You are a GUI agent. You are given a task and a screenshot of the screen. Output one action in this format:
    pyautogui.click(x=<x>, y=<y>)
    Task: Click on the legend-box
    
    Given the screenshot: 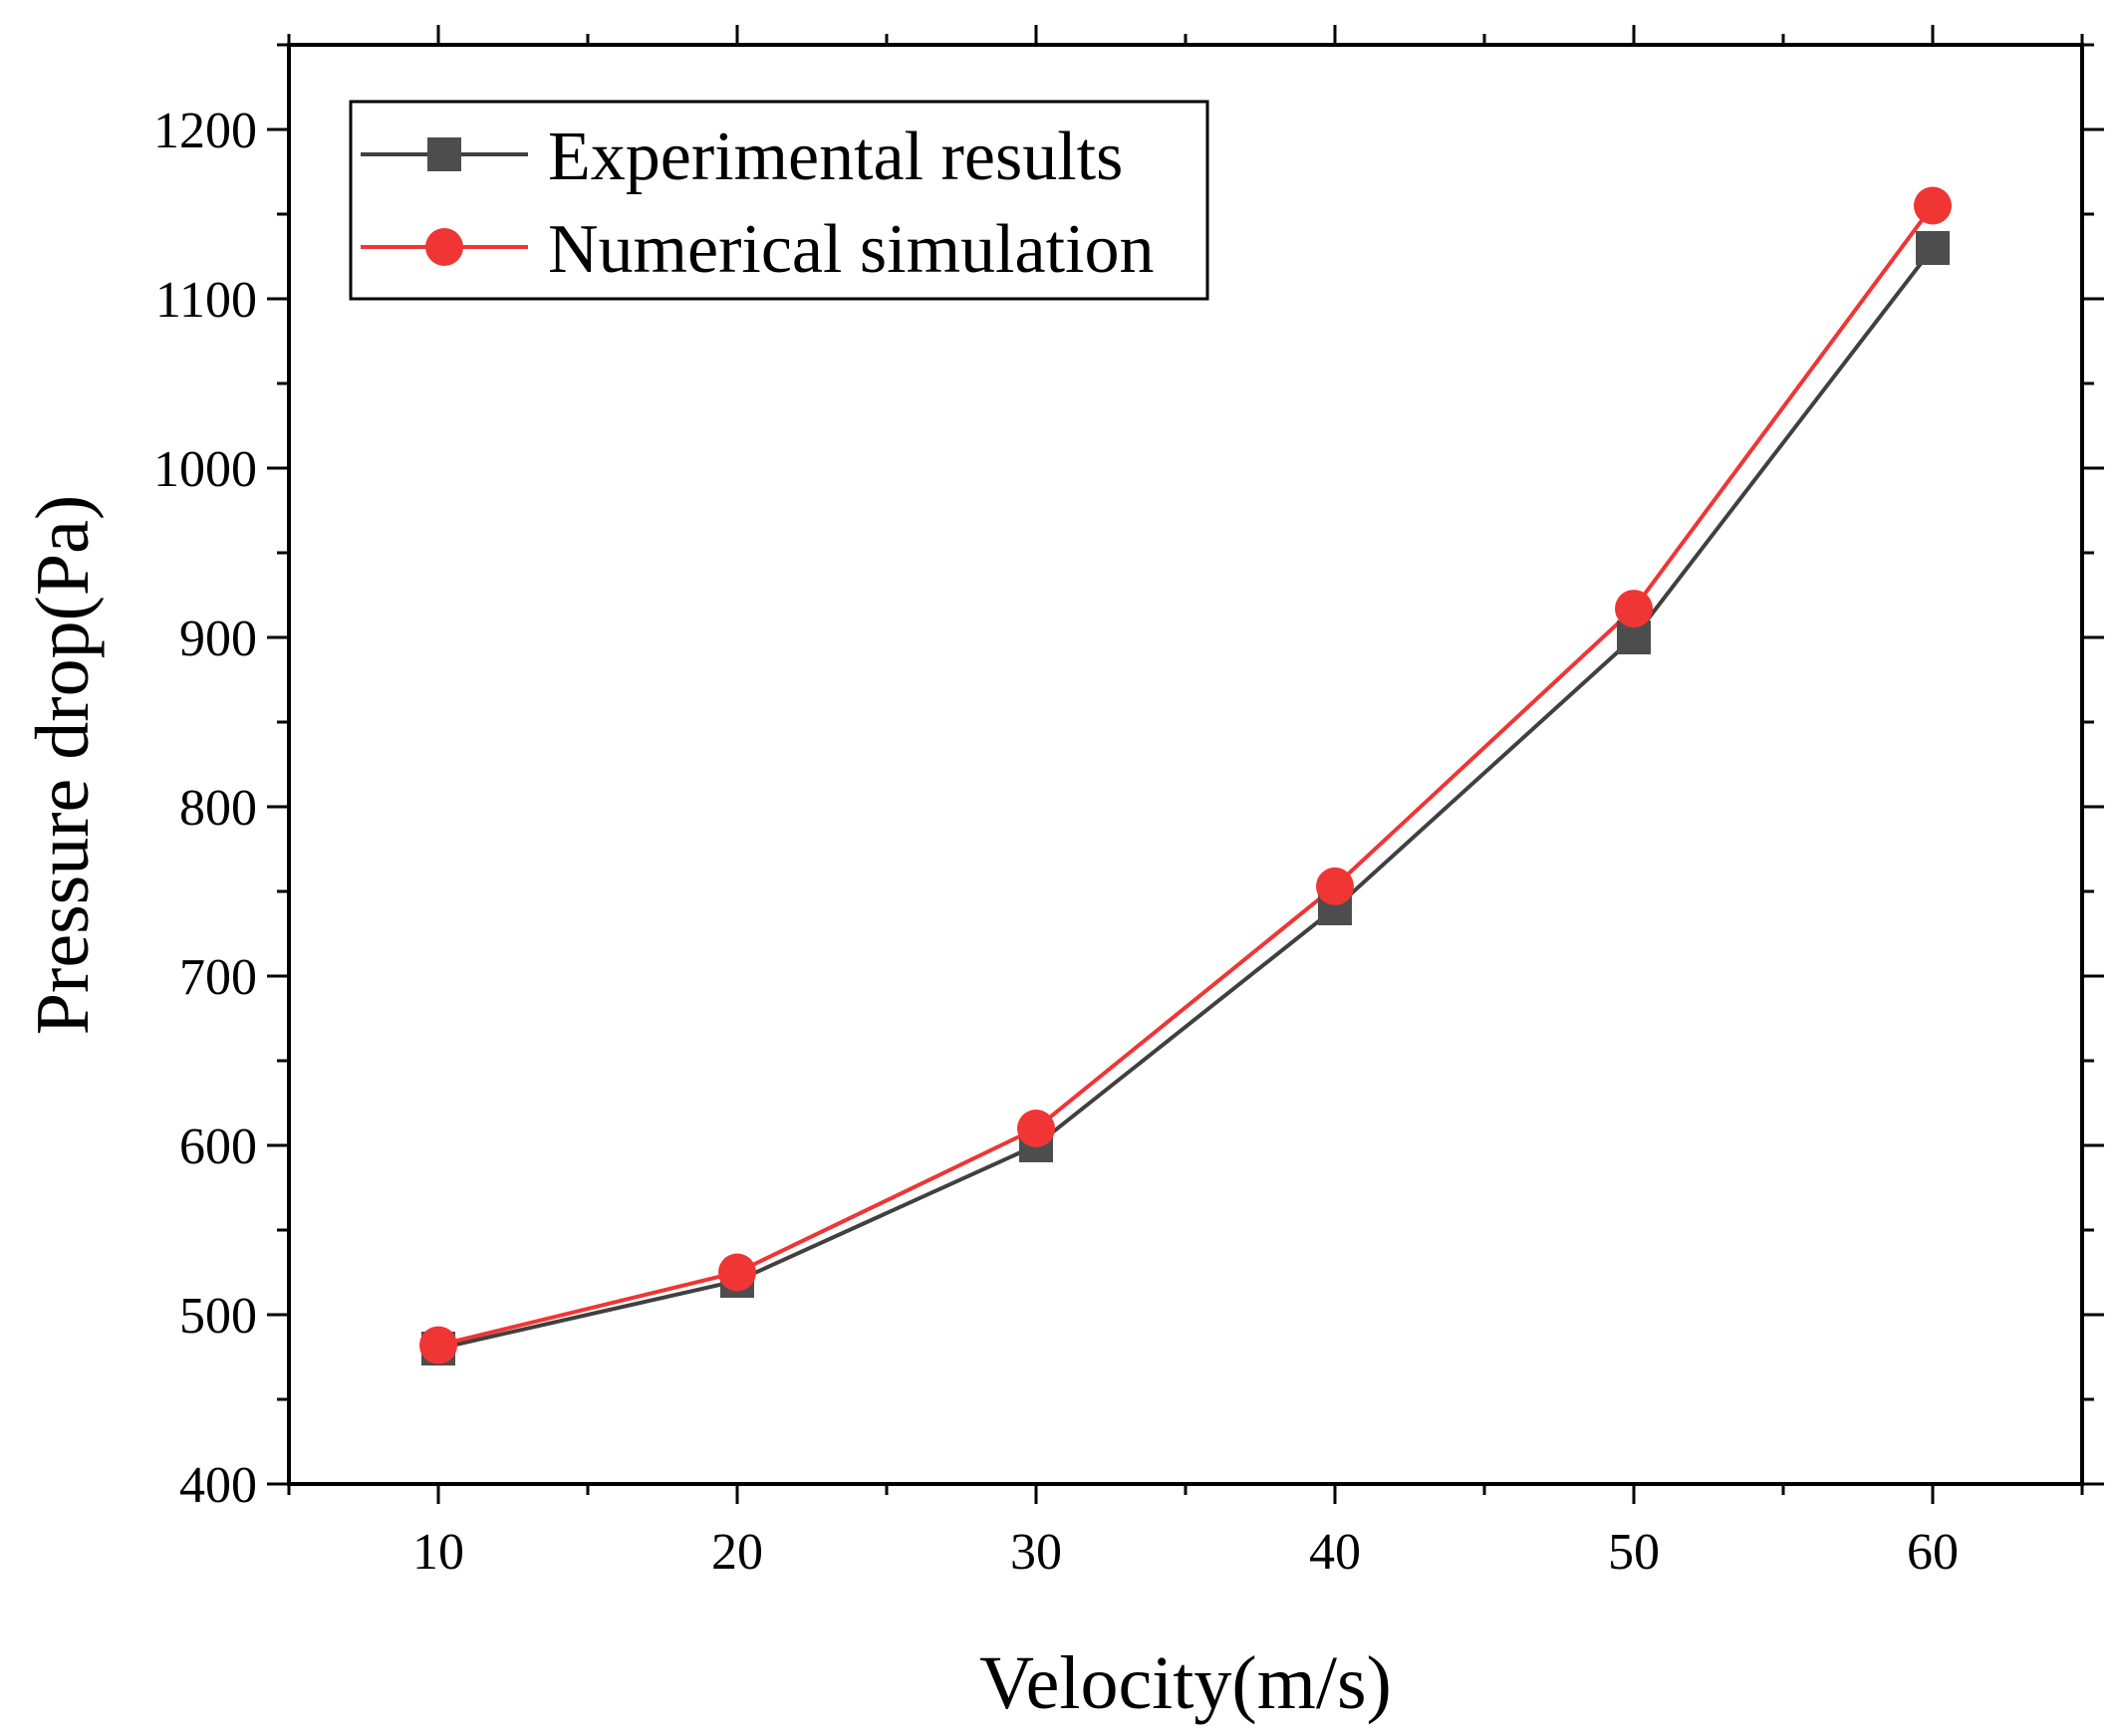 What is the action you would take?
    pyautogui.click(x=779, y=201)
    